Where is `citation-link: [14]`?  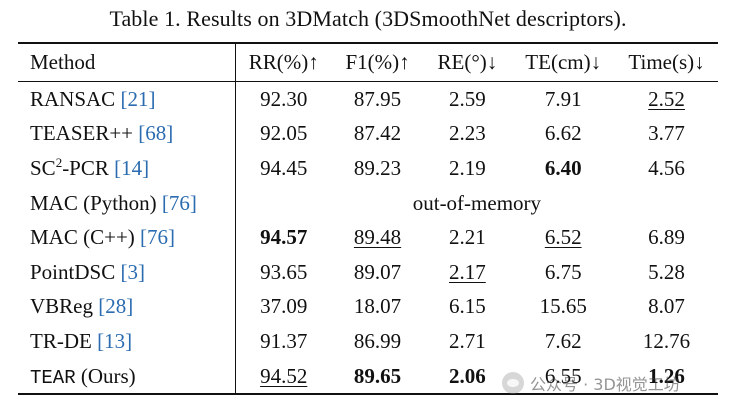 citation-link: [14] is located at coordinates (132, 167).